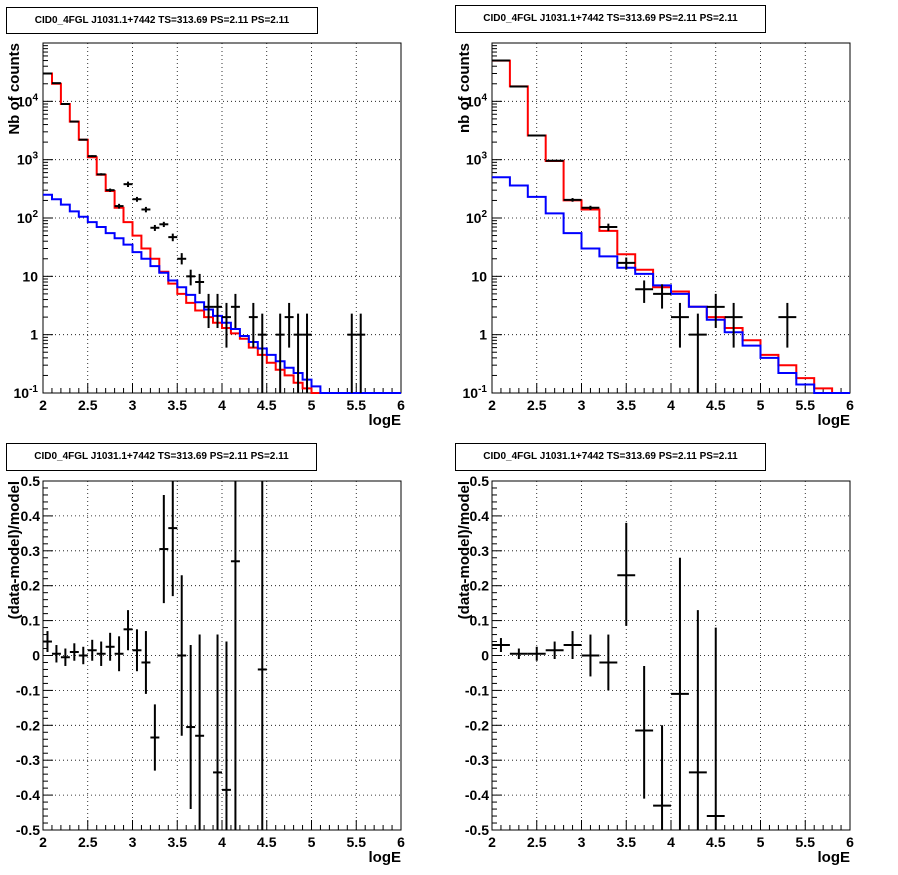 The height and width of the screenshot is (875, 898). What do you see at coordinates (312, 405) in the screenshot?
I see `x-tick-label: 5` at bounding box center [312, 405].